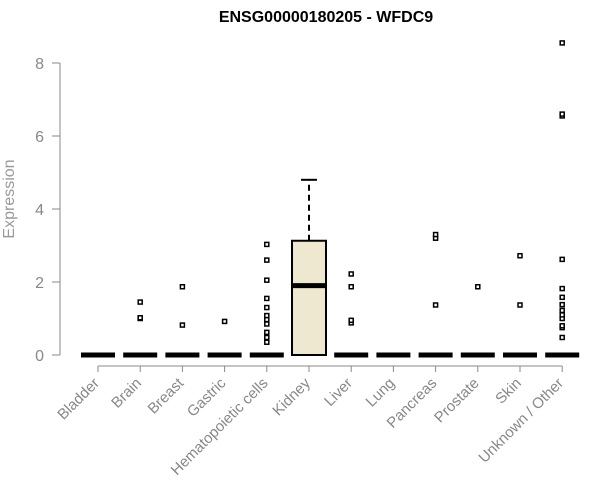  I want to click on y-tick-label: 0, so click(39, 356).